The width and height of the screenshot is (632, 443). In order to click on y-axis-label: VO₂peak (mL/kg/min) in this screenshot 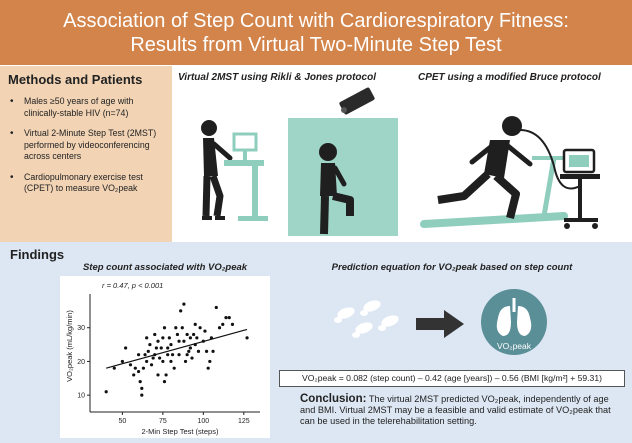, I will do `click(69, 346)`.